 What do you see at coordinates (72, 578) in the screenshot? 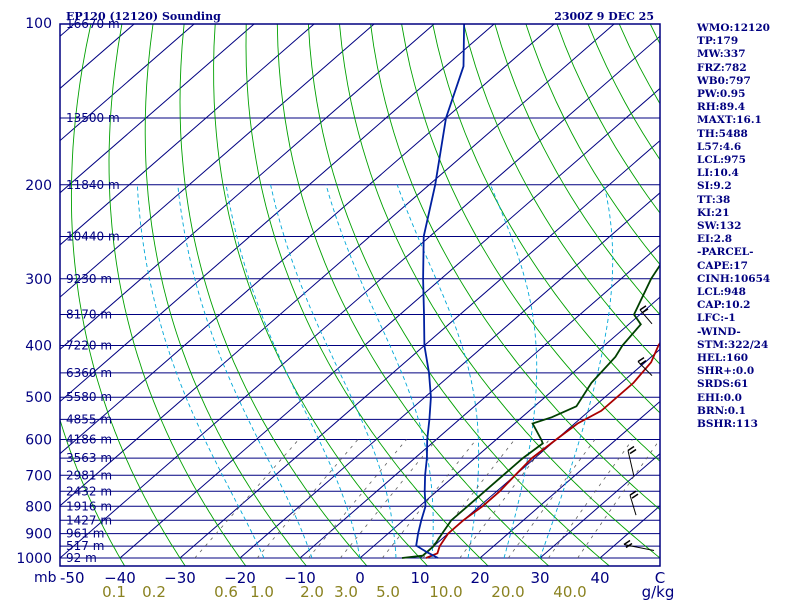
I see `temperature-tick-label: -50` at bounding box center [72, 578].